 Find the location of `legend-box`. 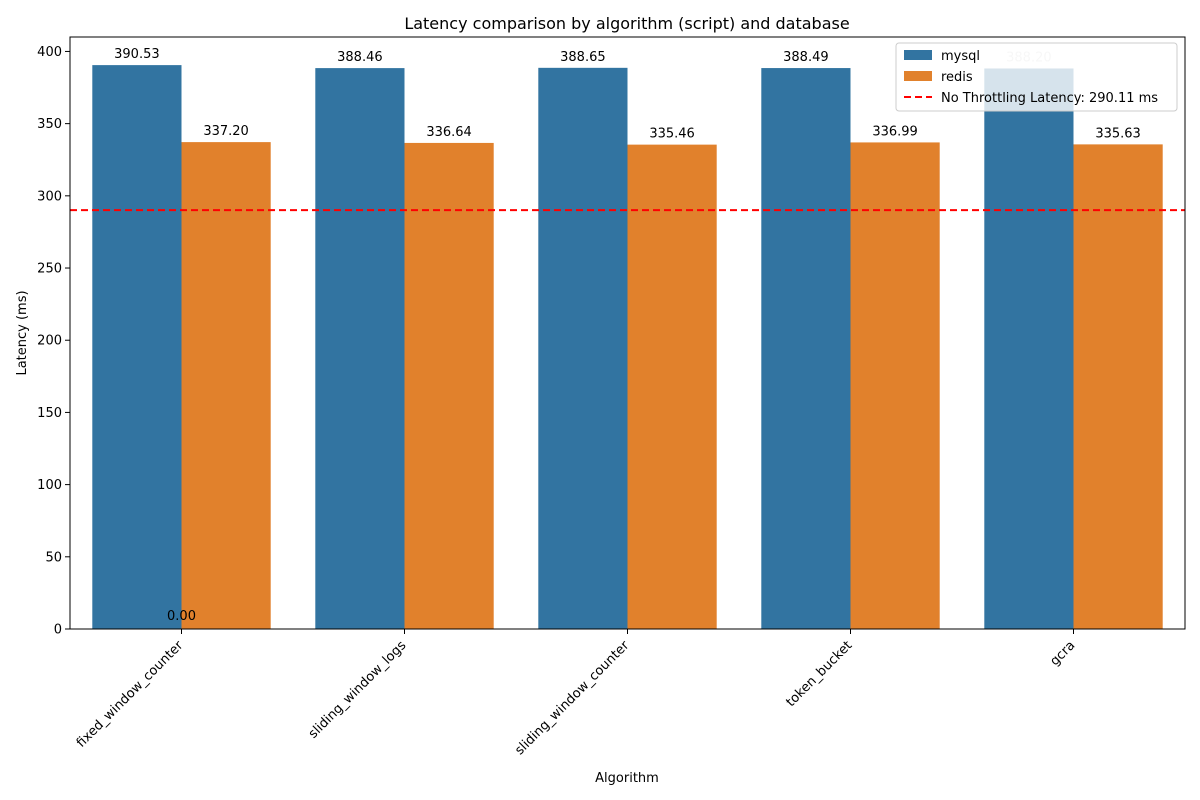

legend-box is located at coordinates (1036, 77).